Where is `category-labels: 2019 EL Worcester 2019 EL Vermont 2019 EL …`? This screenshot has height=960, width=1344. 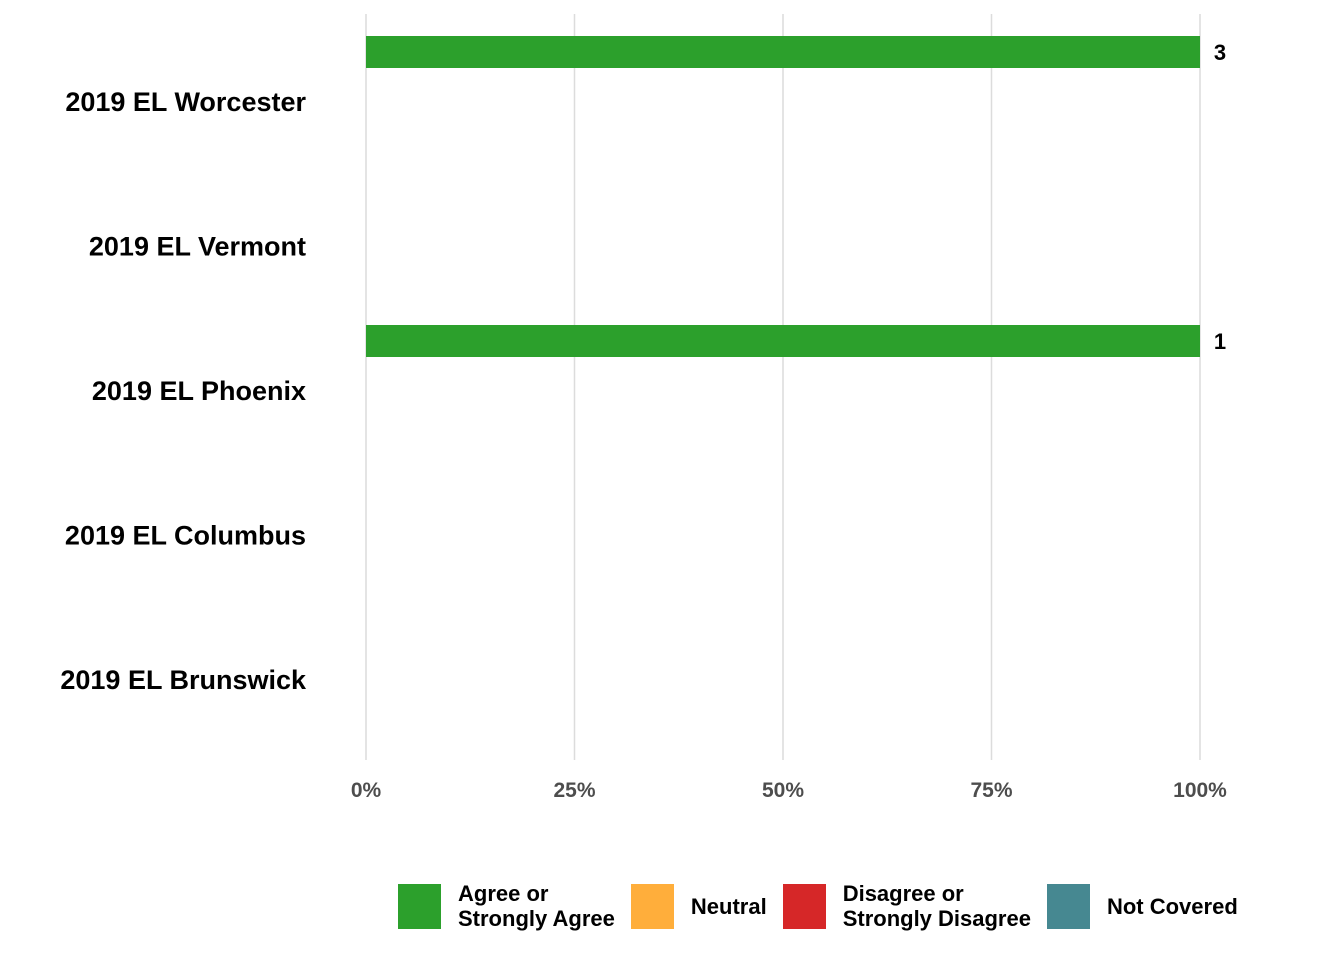
category-labels: 2019 EL Worcester 2019 EL Vermont 2019 EL … is located at coordinates (183, 391).